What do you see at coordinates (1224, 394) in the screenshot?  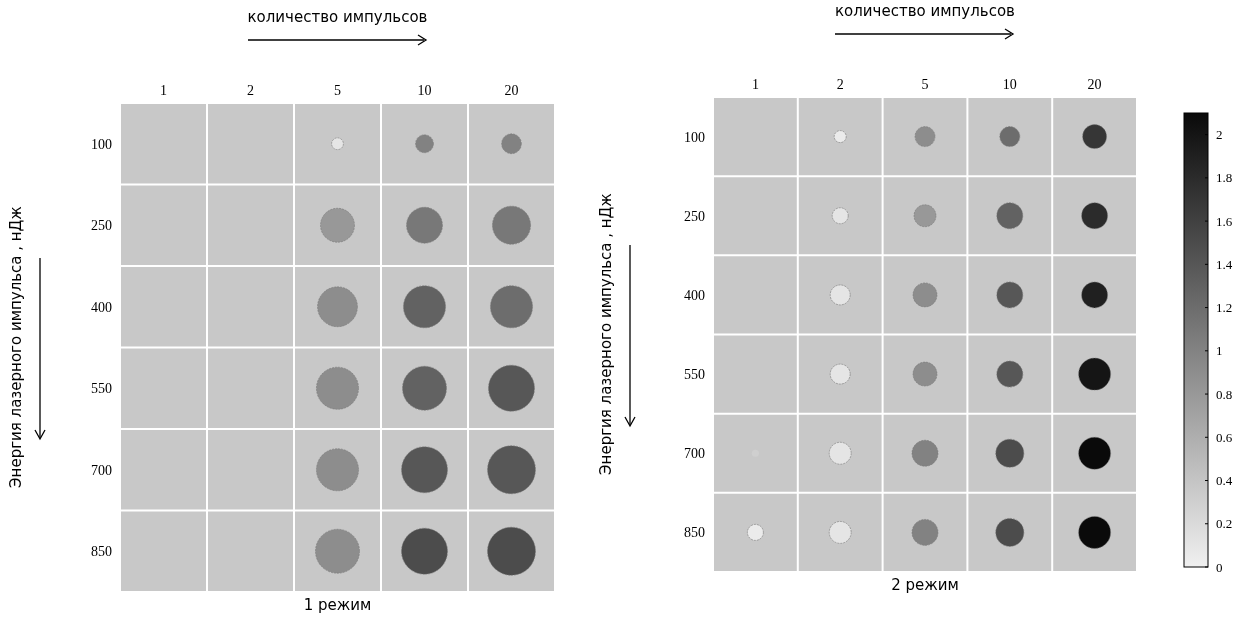 I see `color-bar-label: 0.8` at bounding box center [1224, 394].